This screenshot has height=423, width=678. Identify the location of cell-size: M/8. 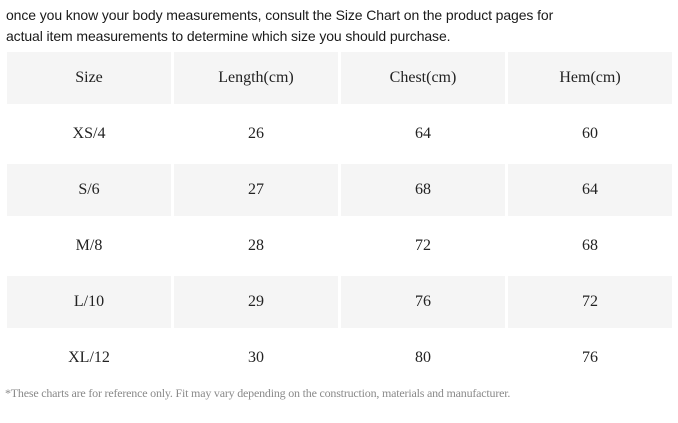
(89, 245).